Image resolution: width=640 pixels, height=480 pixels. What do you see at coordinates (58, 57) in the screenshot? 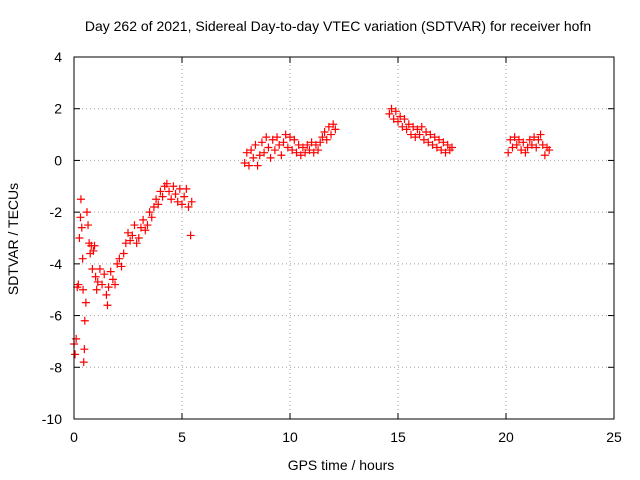
I see `y-tick-label: 4` at bounding box center [58, 57].